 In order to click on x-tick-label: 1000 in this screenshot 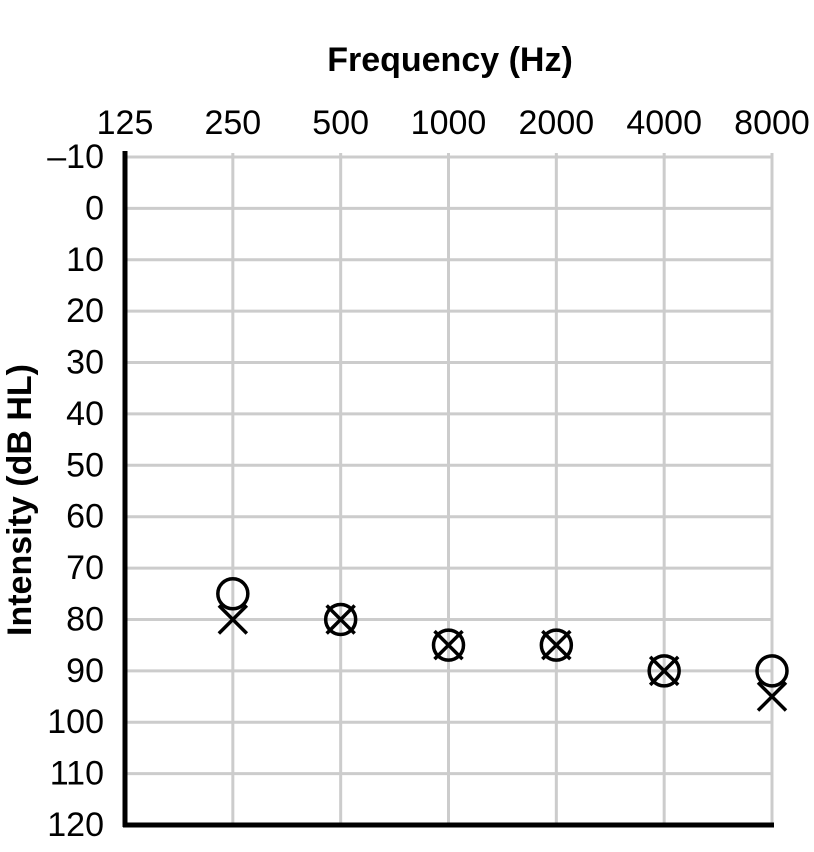, I will do `click(449, 123)`.